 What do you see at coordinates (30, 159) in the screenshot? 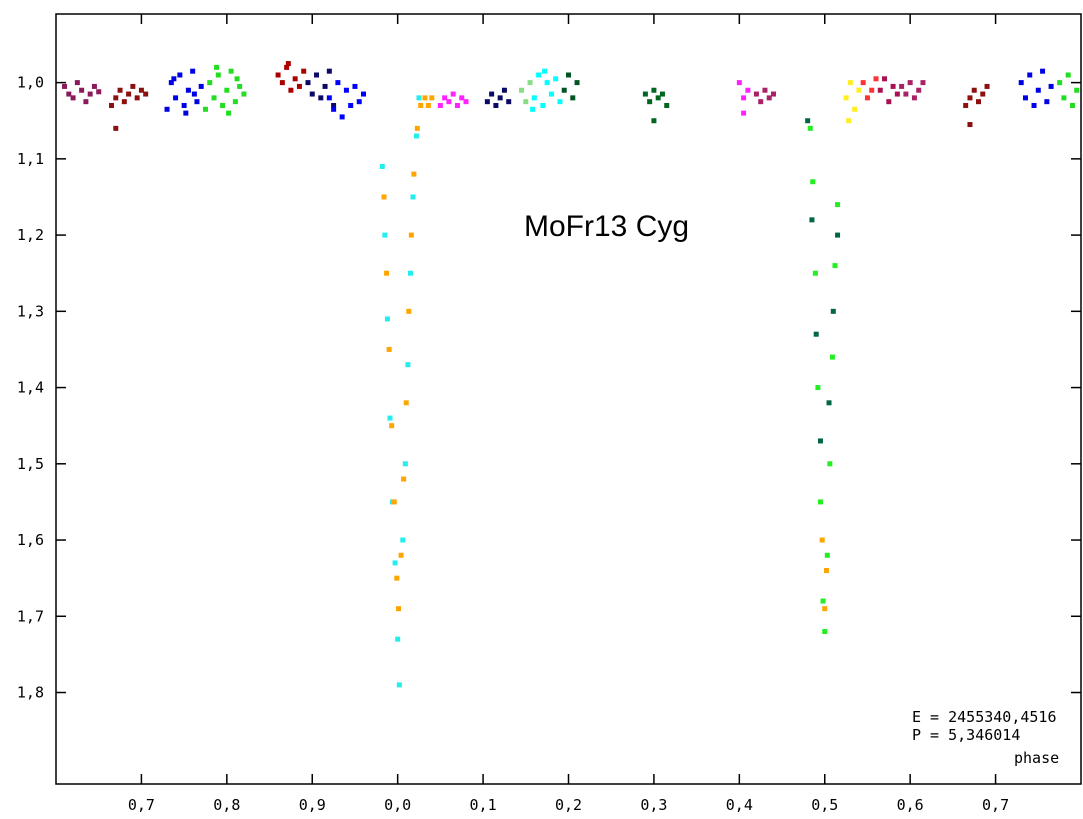
I see `y-tick-label: 1,1` at bounding box center [30, 159].